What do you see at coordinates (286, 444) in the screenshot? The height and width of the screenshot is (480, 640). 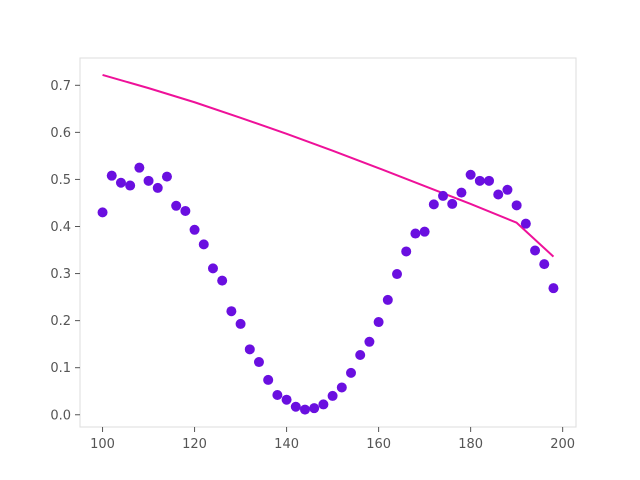 I see `x-tick-label: 140` at bounding box center [286, 444].